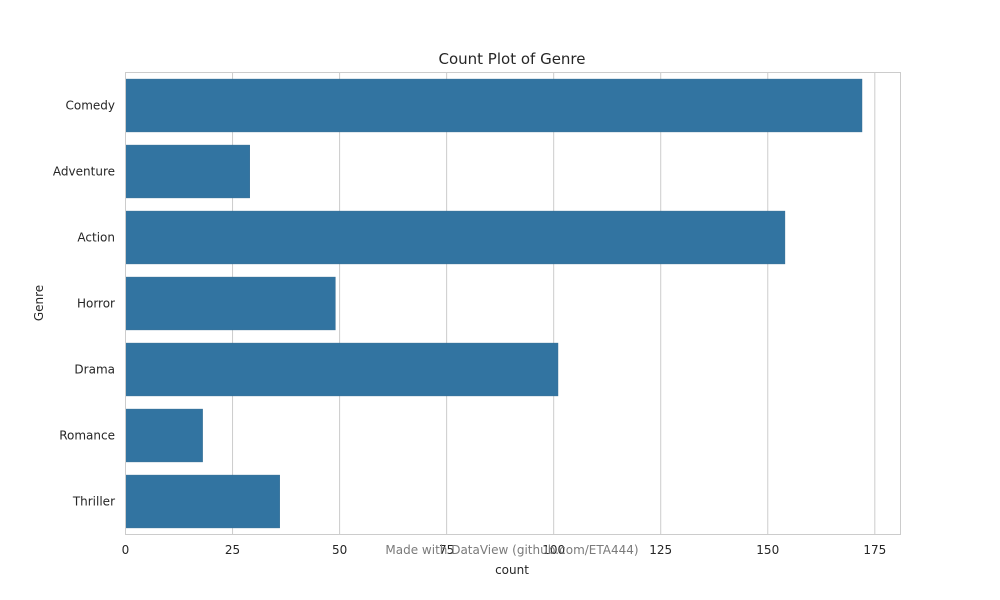  I want to click on watermark-text: Made with DataView (github.com/ETA444), so click(511, 550).